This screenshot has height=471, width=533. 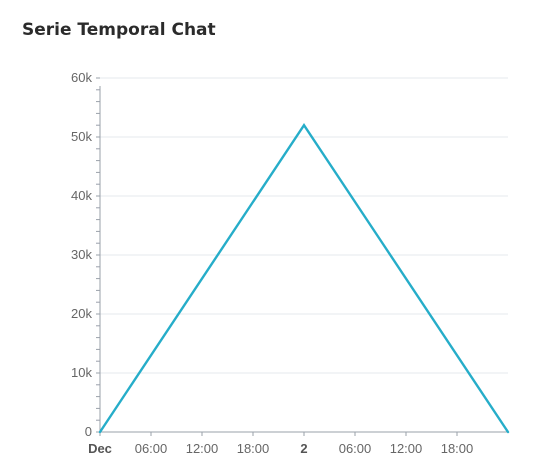 What do you see at coordinates (100, 448) in the screenshot?
I see `x-tick-label: Dec` at bounding box center [100, 448].